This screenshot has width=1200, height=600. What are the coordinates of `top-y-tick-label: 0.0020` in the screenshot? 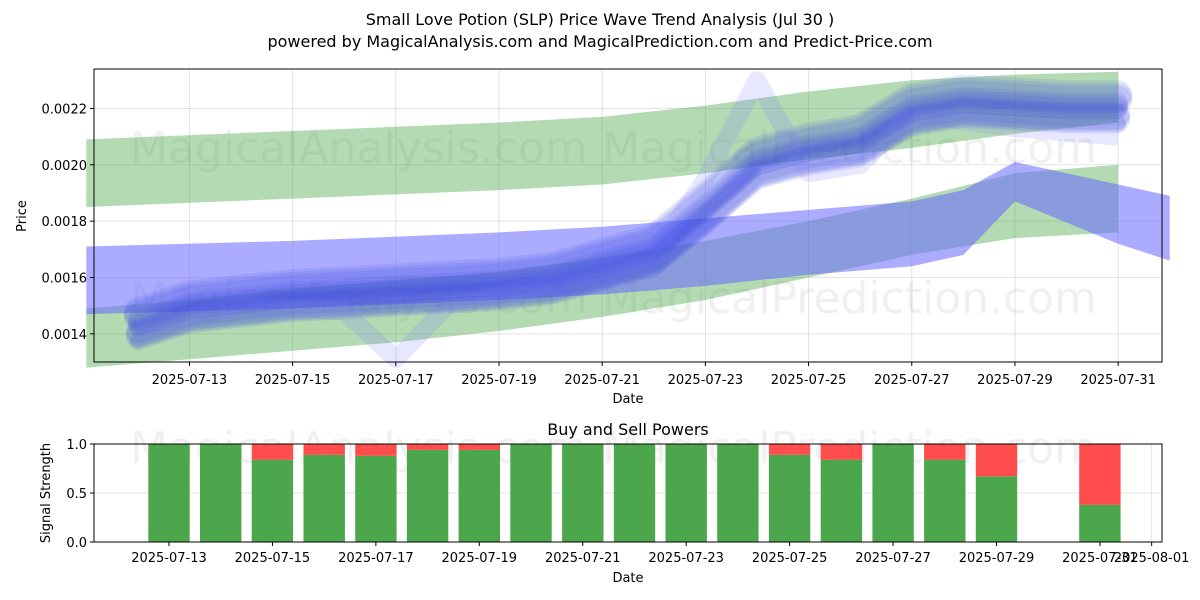 It's located at (65, 166).